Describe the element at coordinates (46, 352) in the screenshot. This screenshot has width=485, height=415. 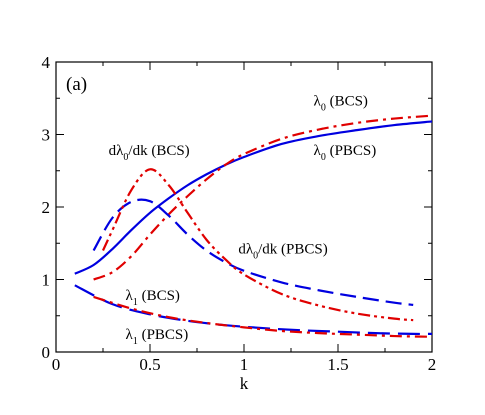
I see `y-tick-label: 0` at that location.